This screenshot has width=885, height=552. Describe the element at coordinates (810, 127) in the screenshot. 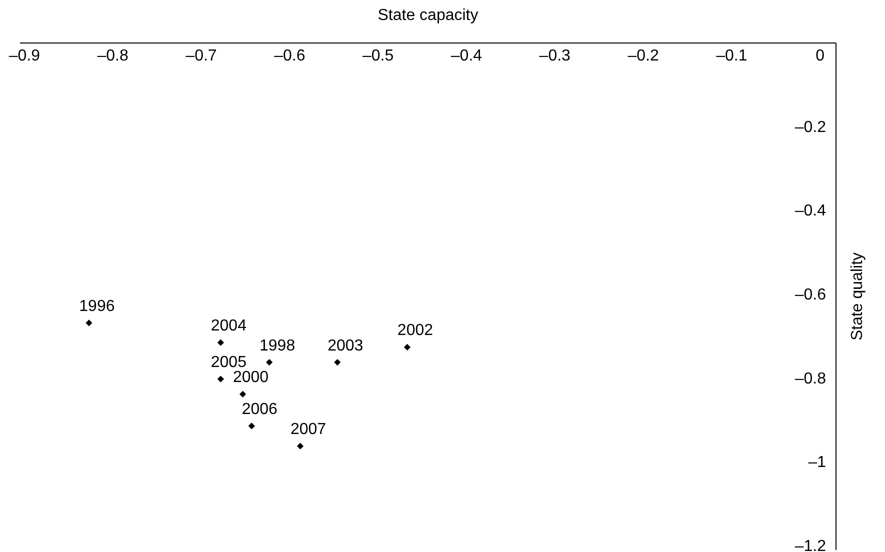

I see `y-tick-label: –0.2` at that location.